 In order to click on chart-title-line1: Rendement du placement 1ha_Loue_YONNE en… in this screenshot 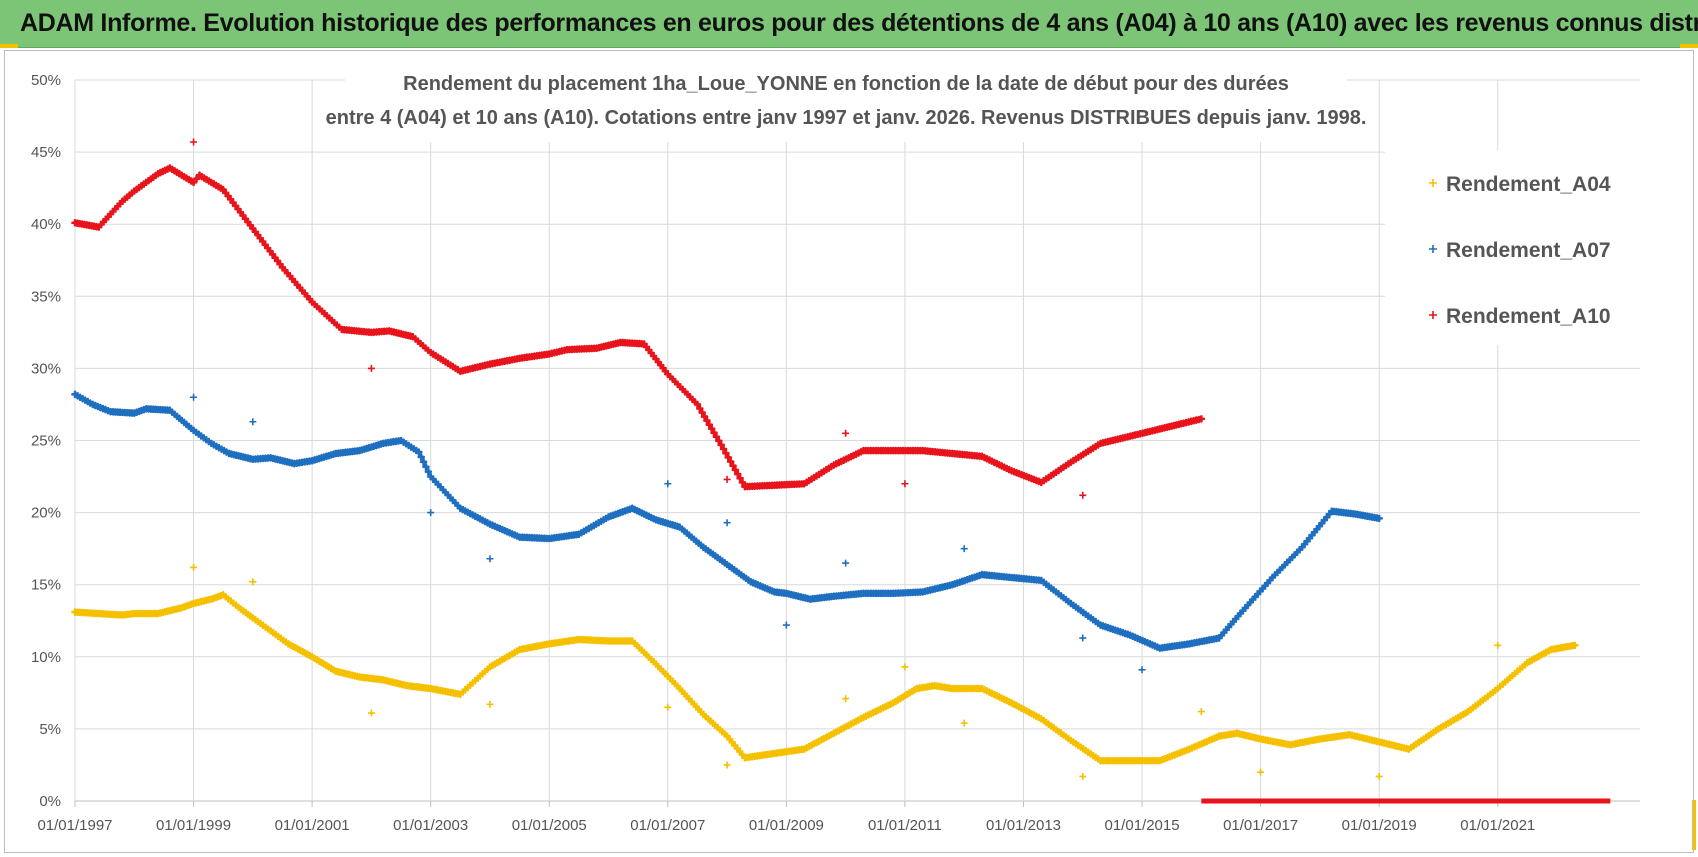, I will do `click(846, 84)`.